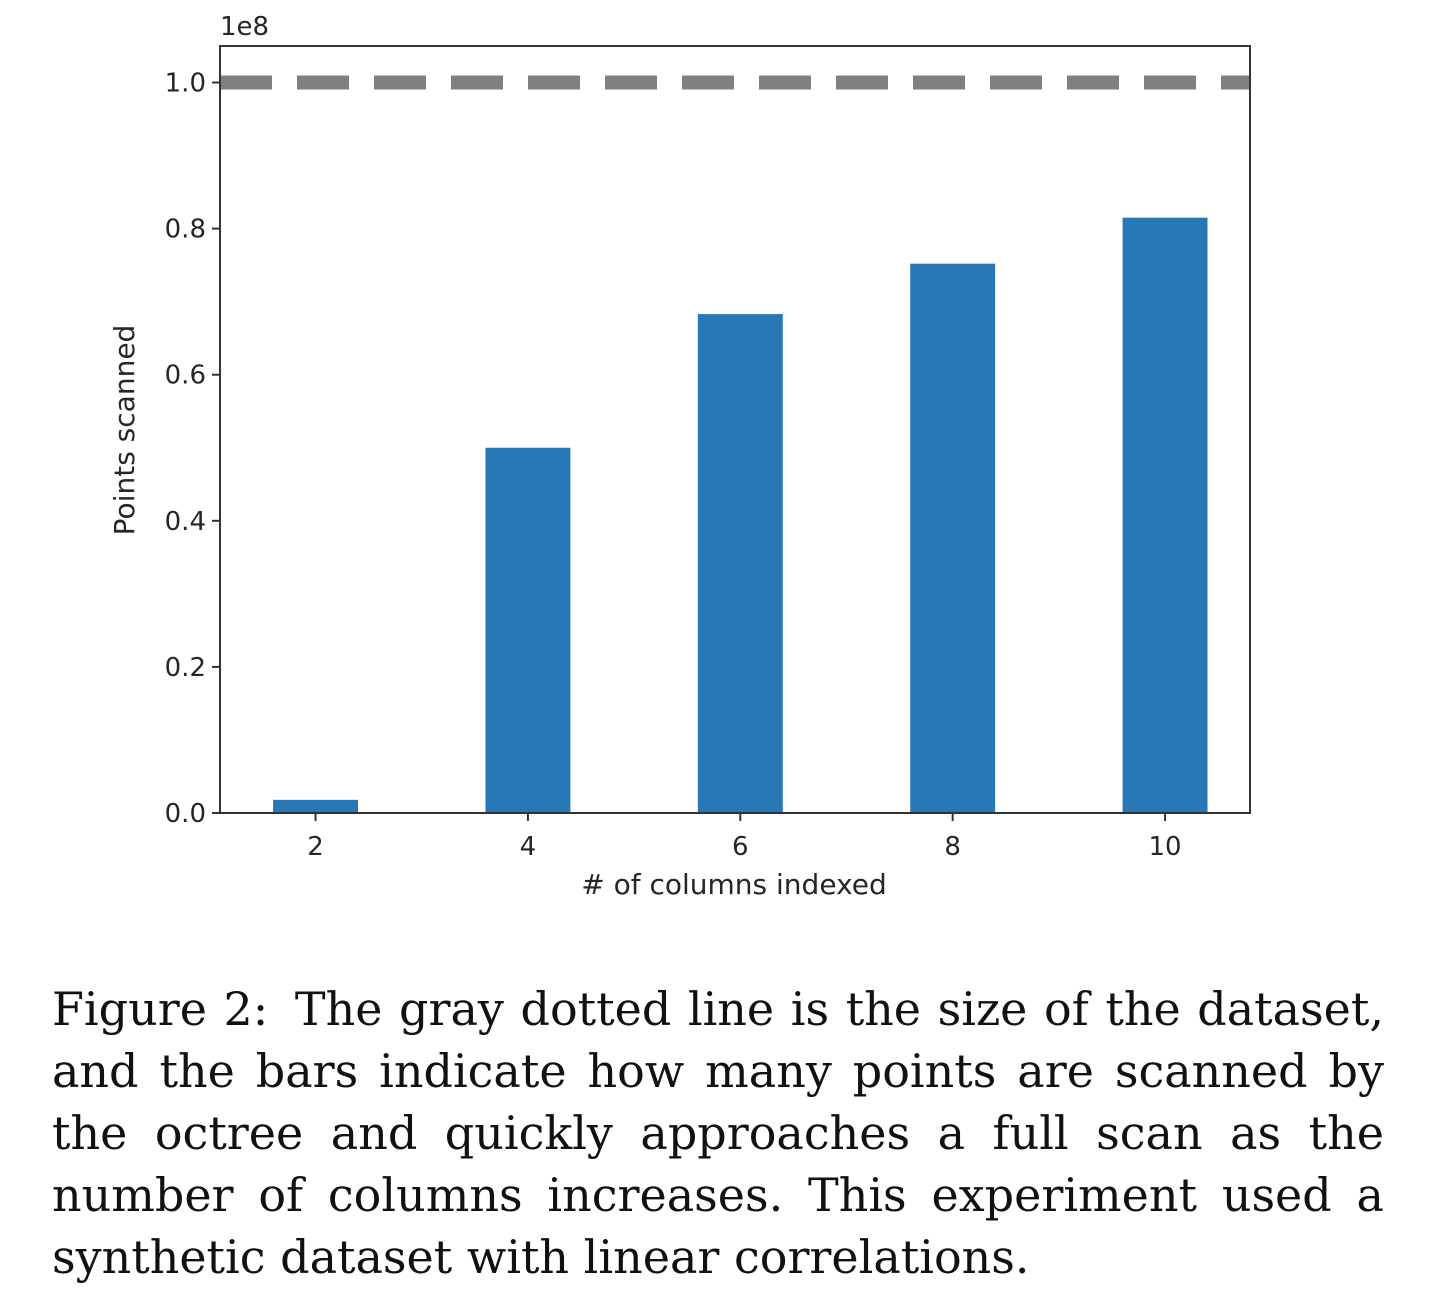  Describe the element at coordinates (185, 230) in the screenshot. I see `y-tick-label: 0.8` at that location.